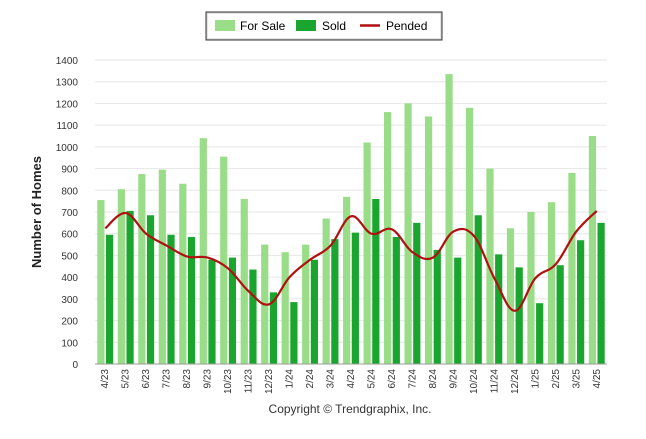  Describe the element at coordinates (67, 126) in the screenshot. I see `y-tick-label: 1100` at that location.